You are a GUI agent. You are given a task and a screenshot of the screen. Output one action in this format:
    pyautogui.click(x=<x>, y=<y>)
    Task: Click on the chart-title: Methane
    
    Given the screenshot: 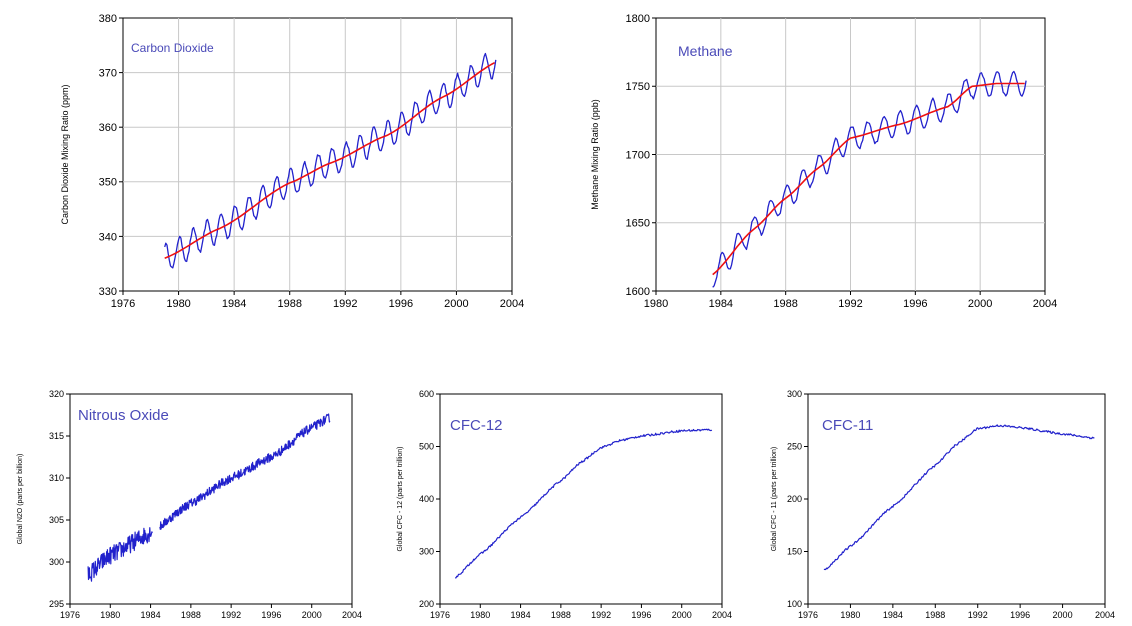 What is the action you would take?
    pyautogui.click(x=705, y=51)
    